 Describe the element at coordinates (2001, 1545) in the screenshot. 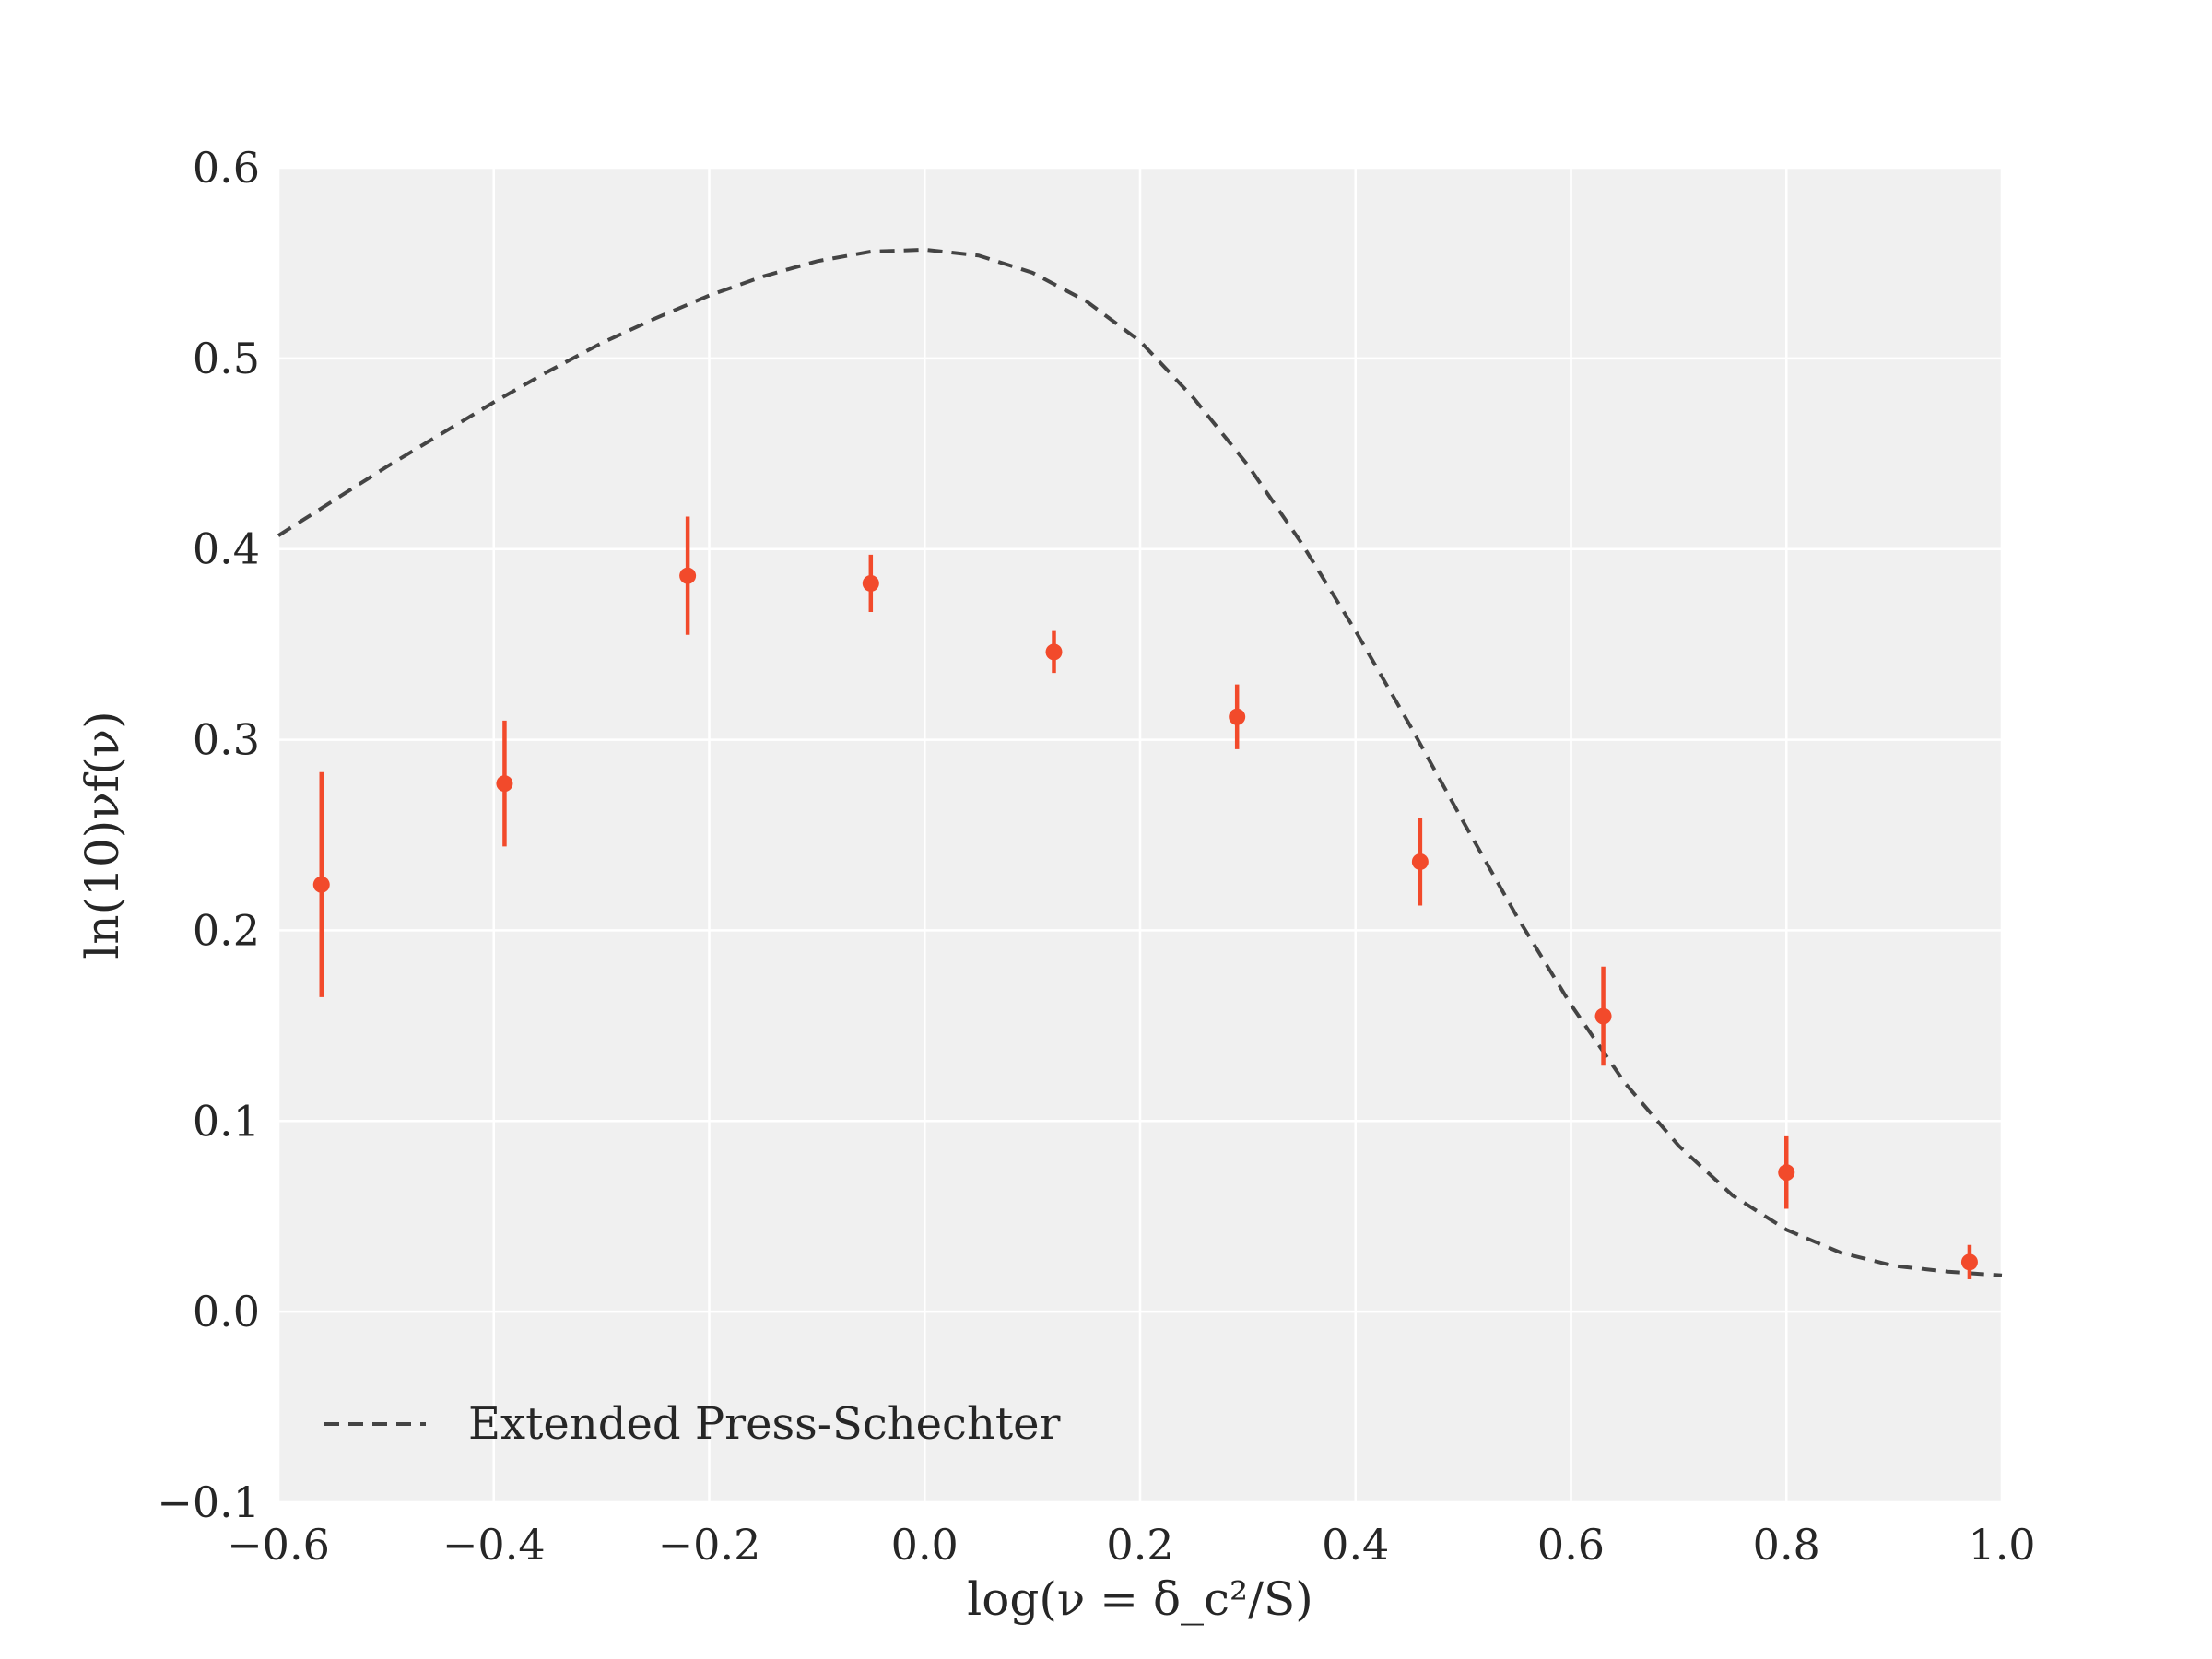

I see `x-tick-label: 1.0` at that location.